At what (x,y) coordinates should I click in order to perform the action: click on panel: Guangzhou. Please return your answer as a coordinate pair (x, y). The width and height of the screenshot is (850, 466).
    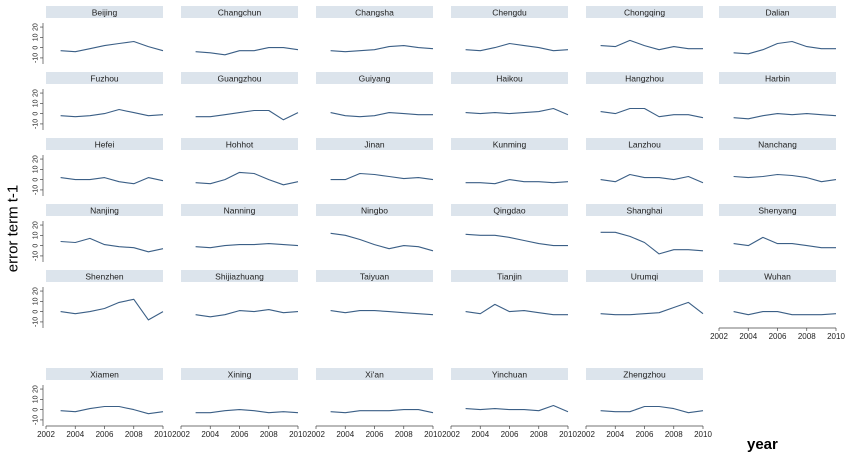
    Looking at the image, I should click on (240, 96).